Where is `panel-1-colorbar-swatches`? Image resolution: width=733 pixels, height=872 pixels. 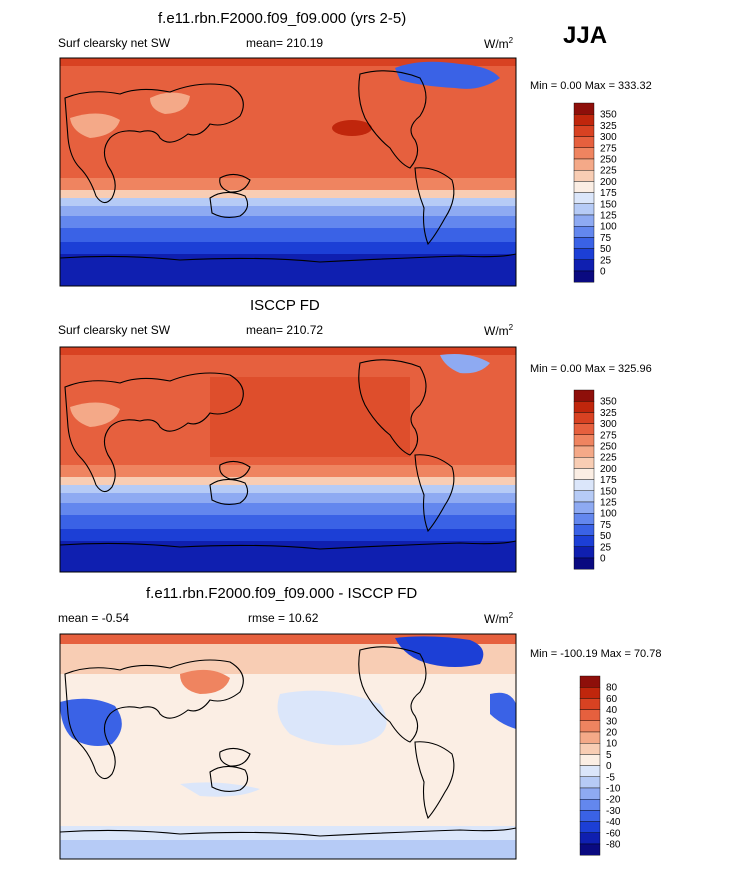 panel-1-colorbar-swatches is located at coordinates (584, 192).